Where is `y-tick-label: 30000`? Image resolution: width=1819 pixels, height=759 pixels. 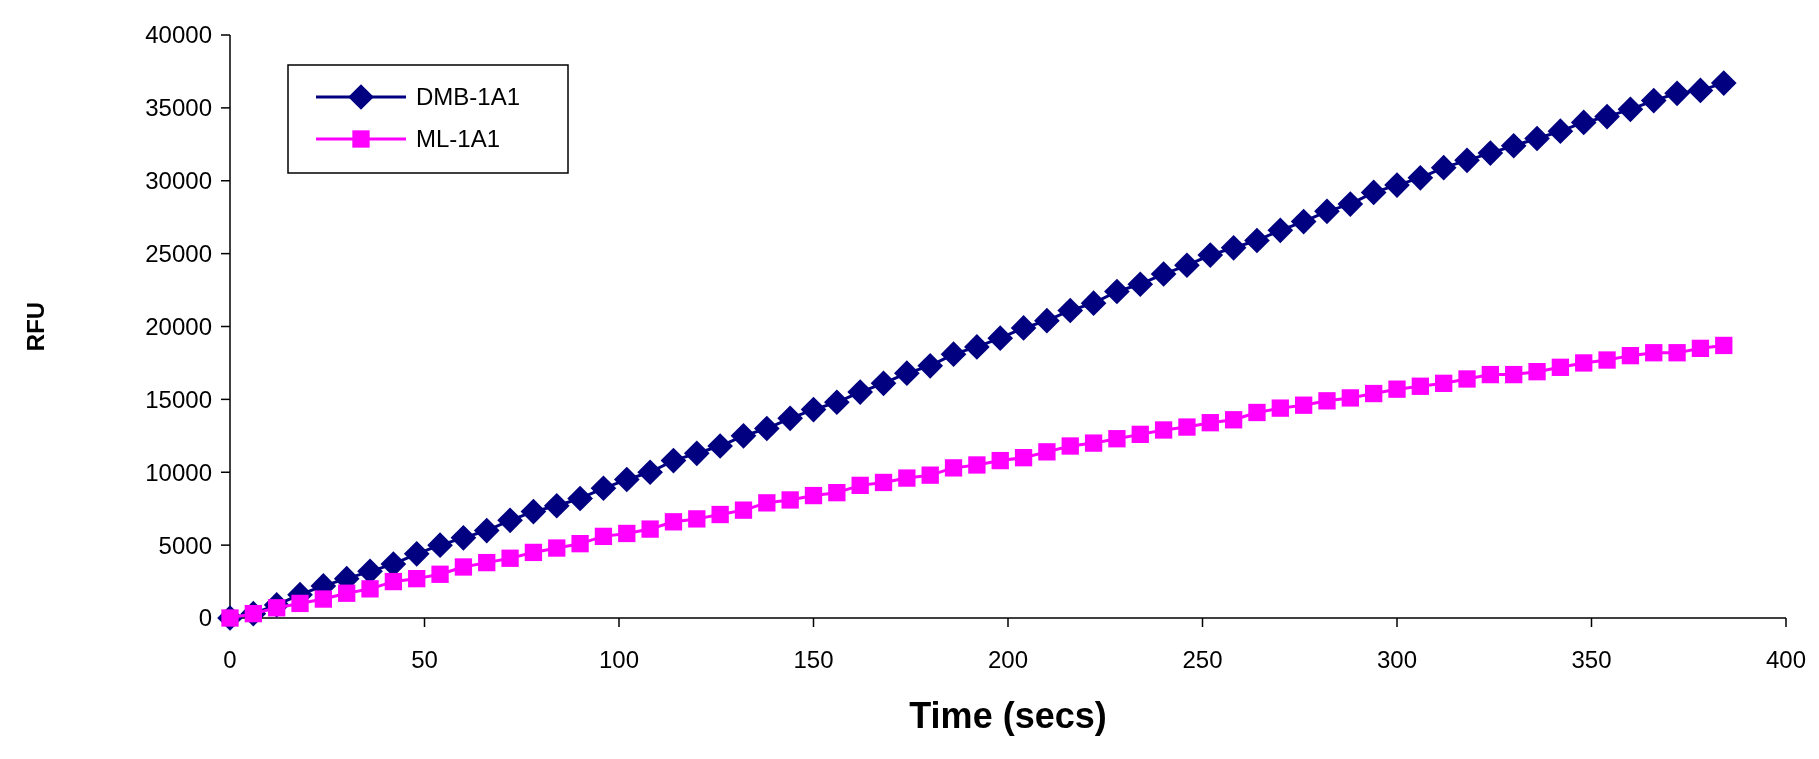 y-tick-label: 30000 is located at coordinates (178, 181).